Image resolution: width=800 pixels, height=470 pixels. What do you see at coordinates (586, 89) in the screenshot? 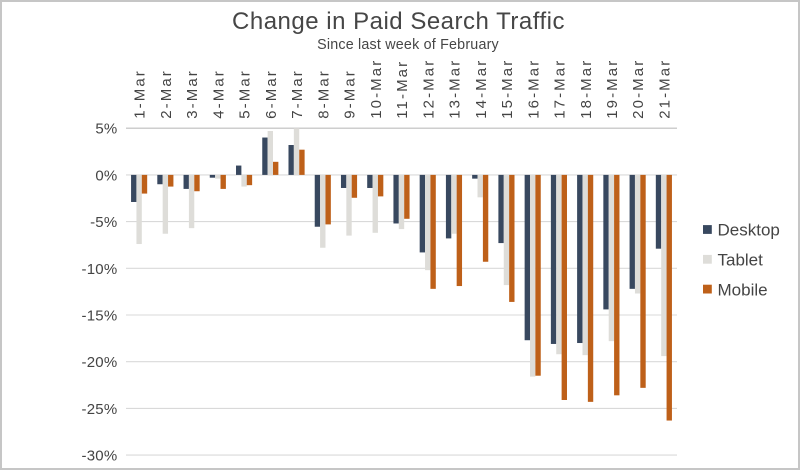
I see `svg-text: 18-Mar` at bounding box center [586, 89].